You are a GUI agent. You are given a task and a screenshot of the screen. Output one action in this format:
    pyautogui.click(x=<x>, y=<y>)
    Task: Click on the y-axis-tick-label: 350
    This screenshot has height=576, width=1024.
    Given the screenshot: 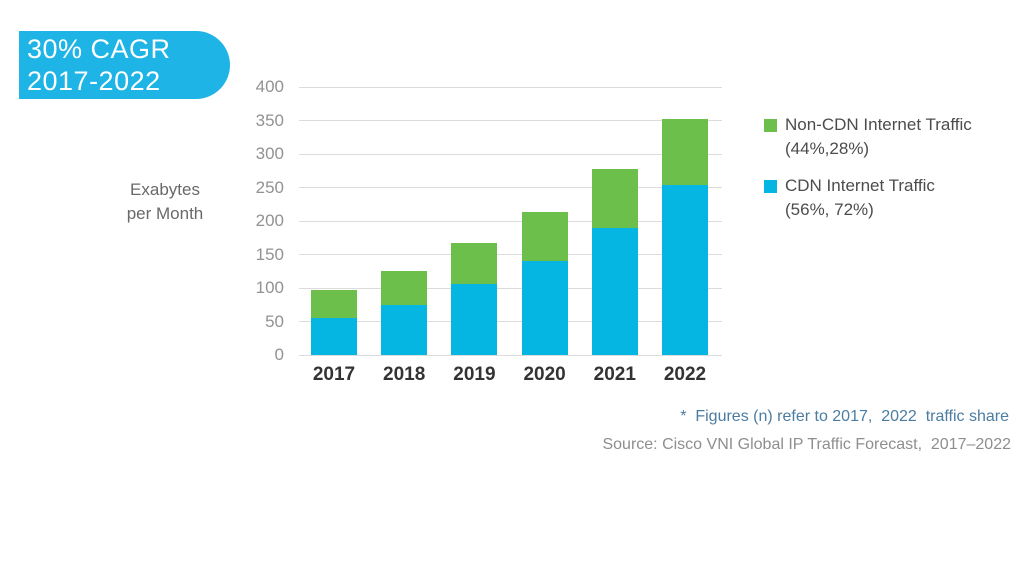 What is the action you would take?
    pyautogui.click(x=269, y=120)
    